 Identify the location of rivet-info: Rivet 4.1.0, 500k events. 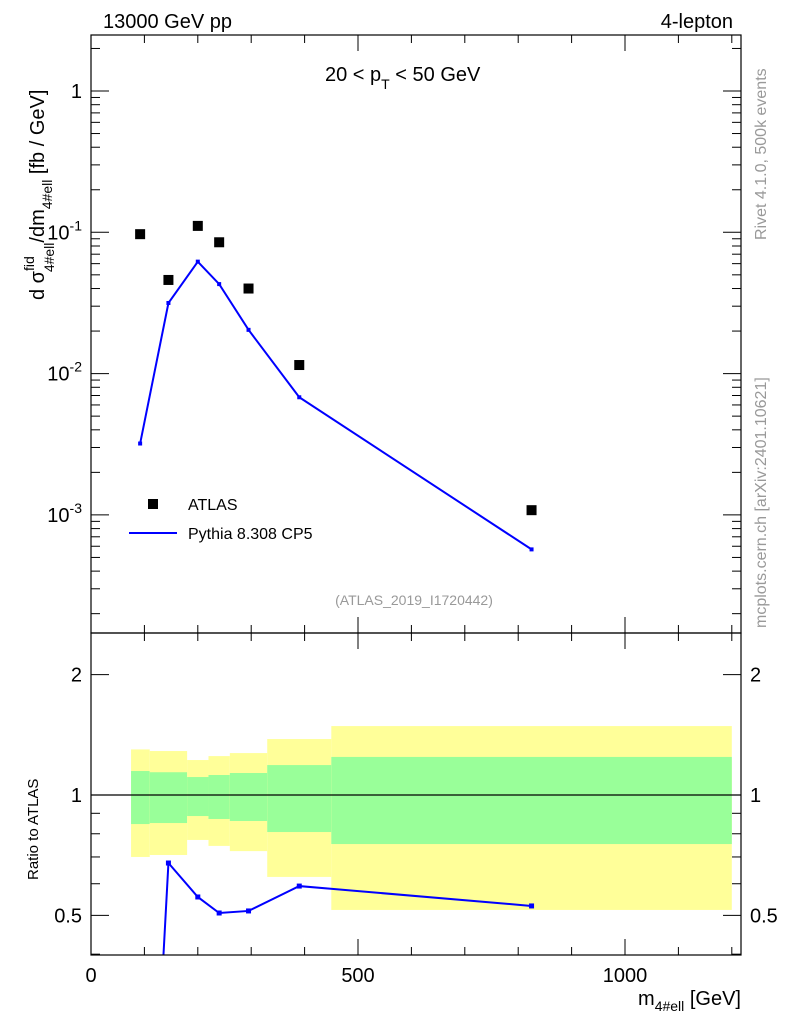
(761, 154).